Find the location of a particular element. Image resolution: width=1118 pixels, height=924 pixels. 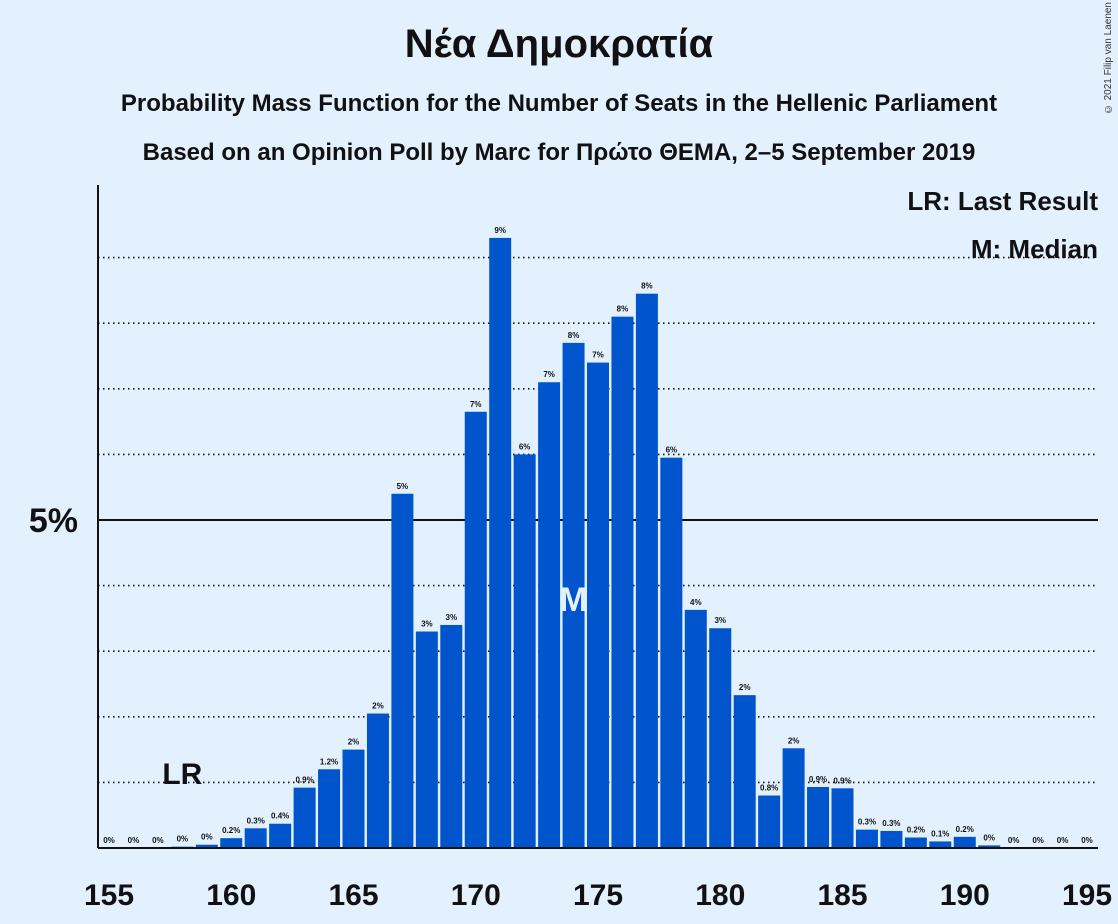

bar-label-181: 2% is located at coordinates (745, 687).